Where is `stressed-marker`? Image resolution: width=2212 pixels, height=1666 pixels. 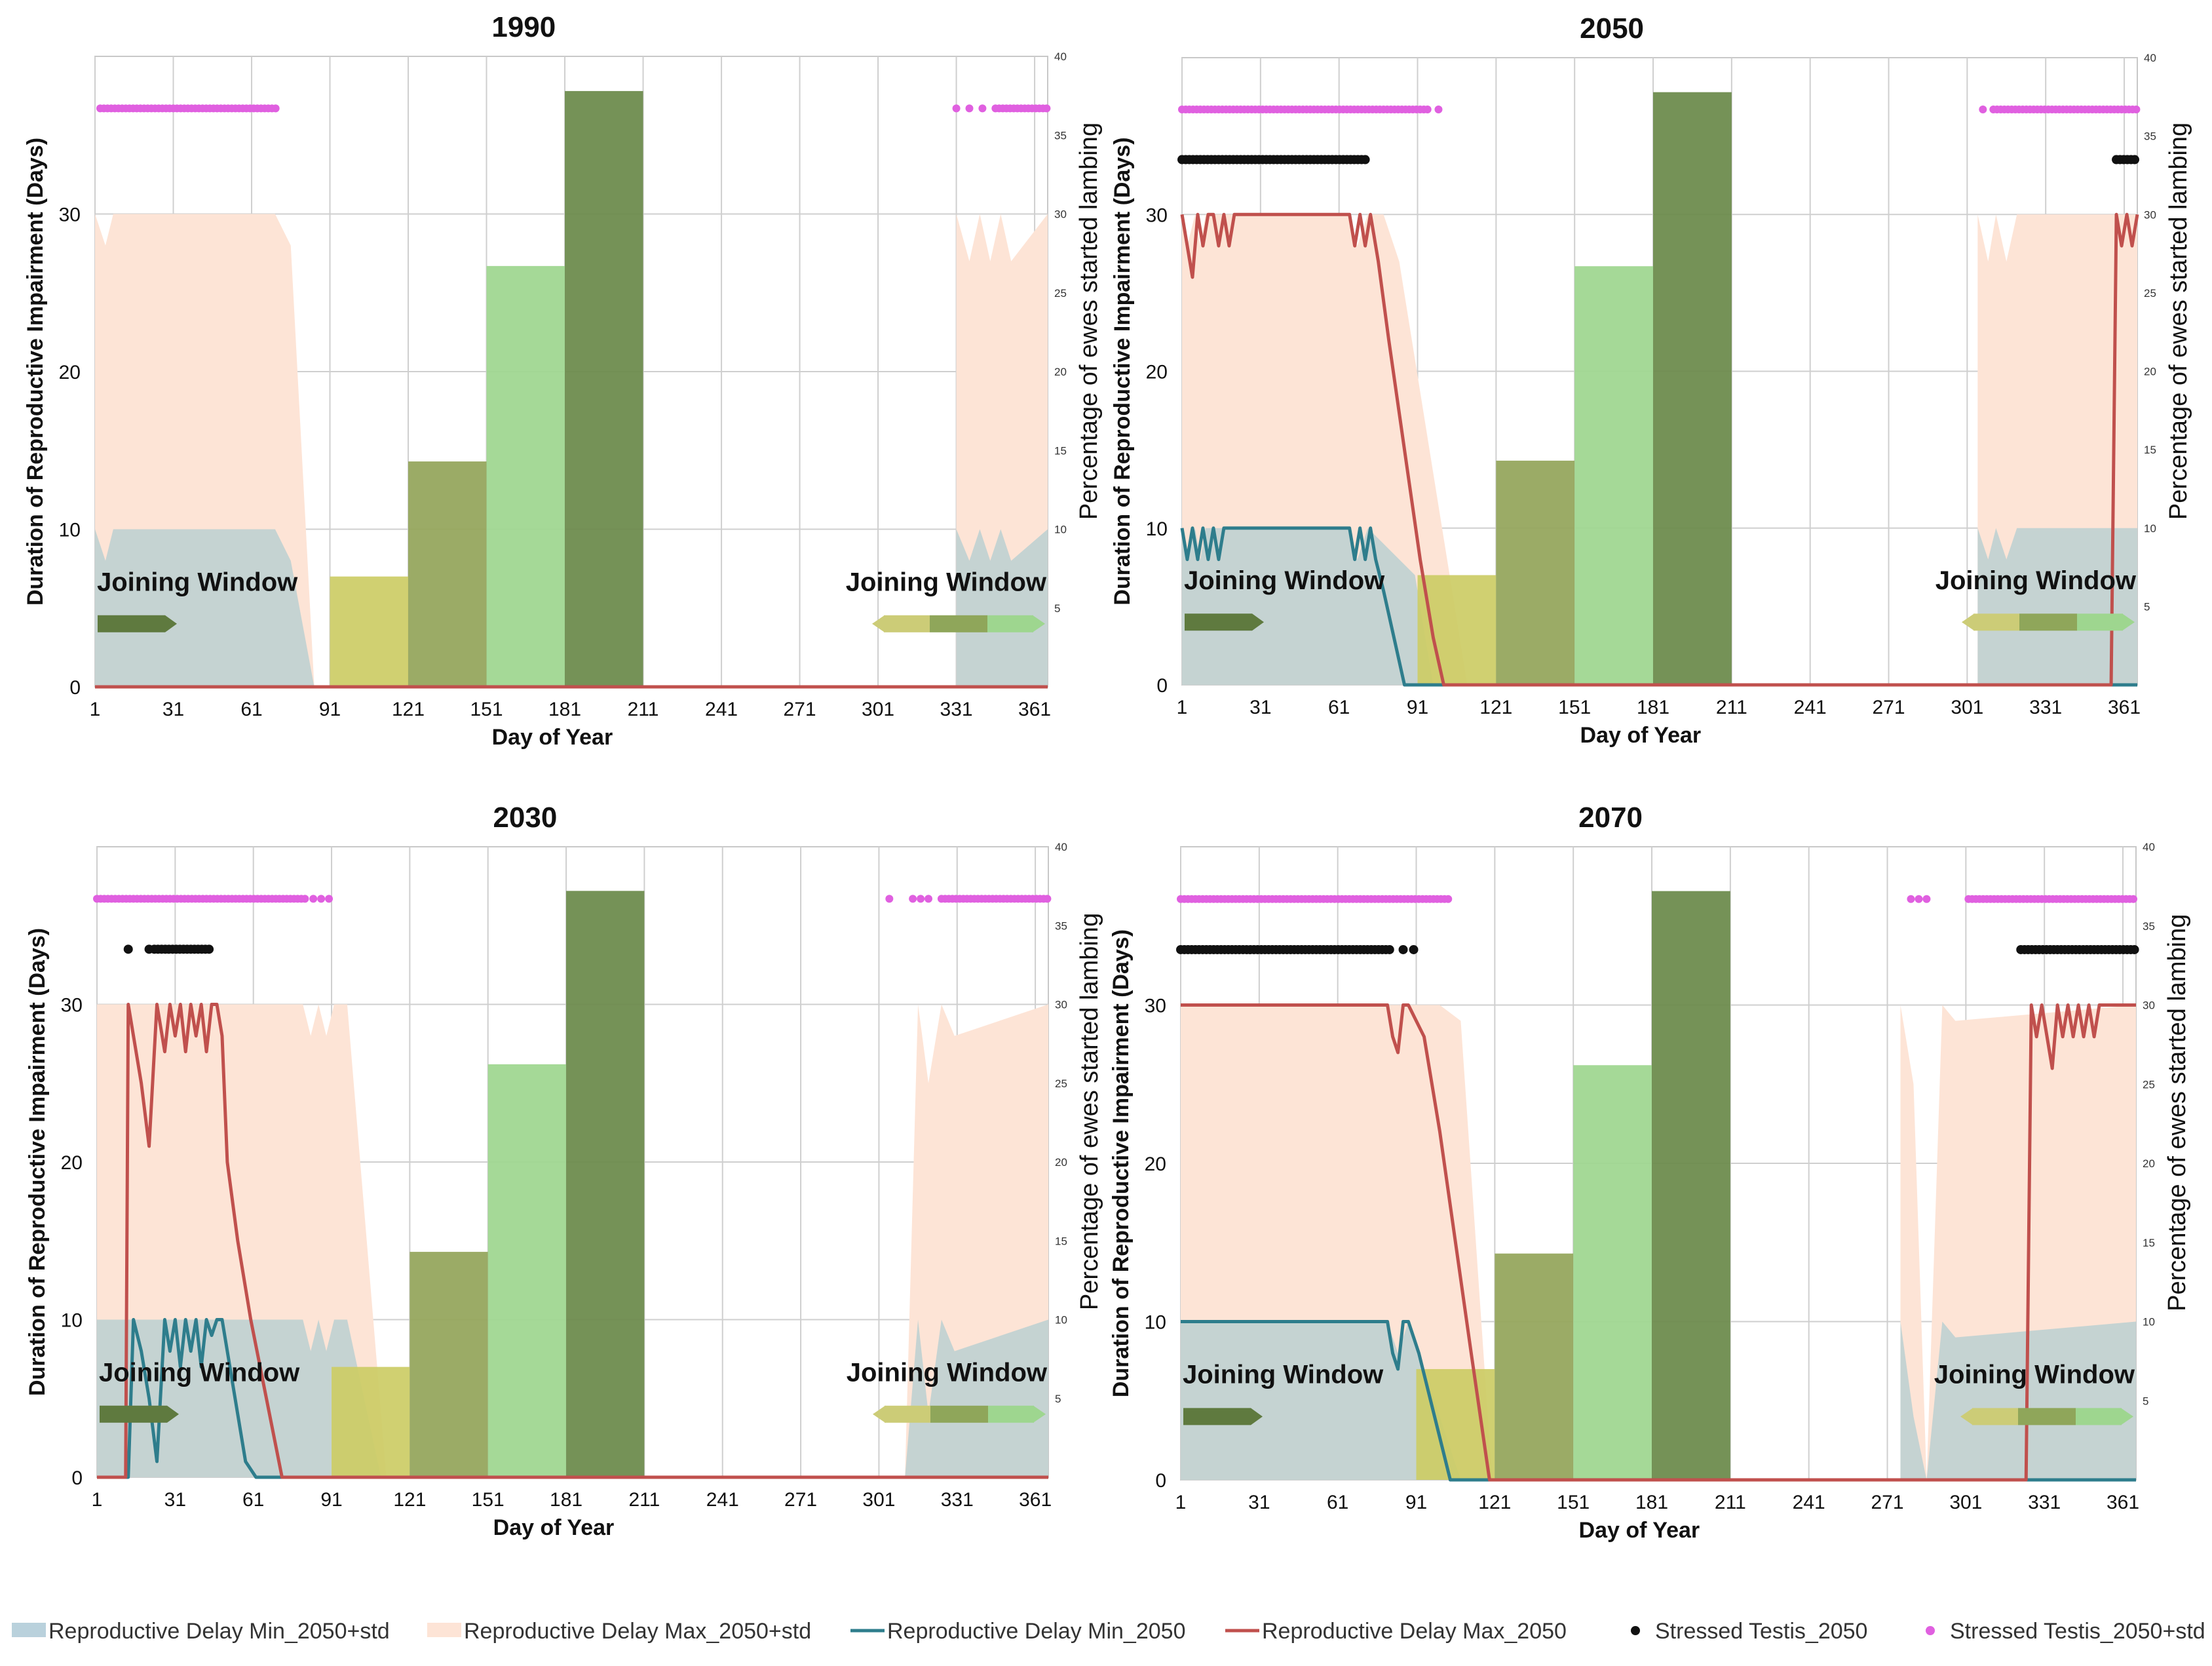 stressed-marker is located at coordinates (2134, 949).